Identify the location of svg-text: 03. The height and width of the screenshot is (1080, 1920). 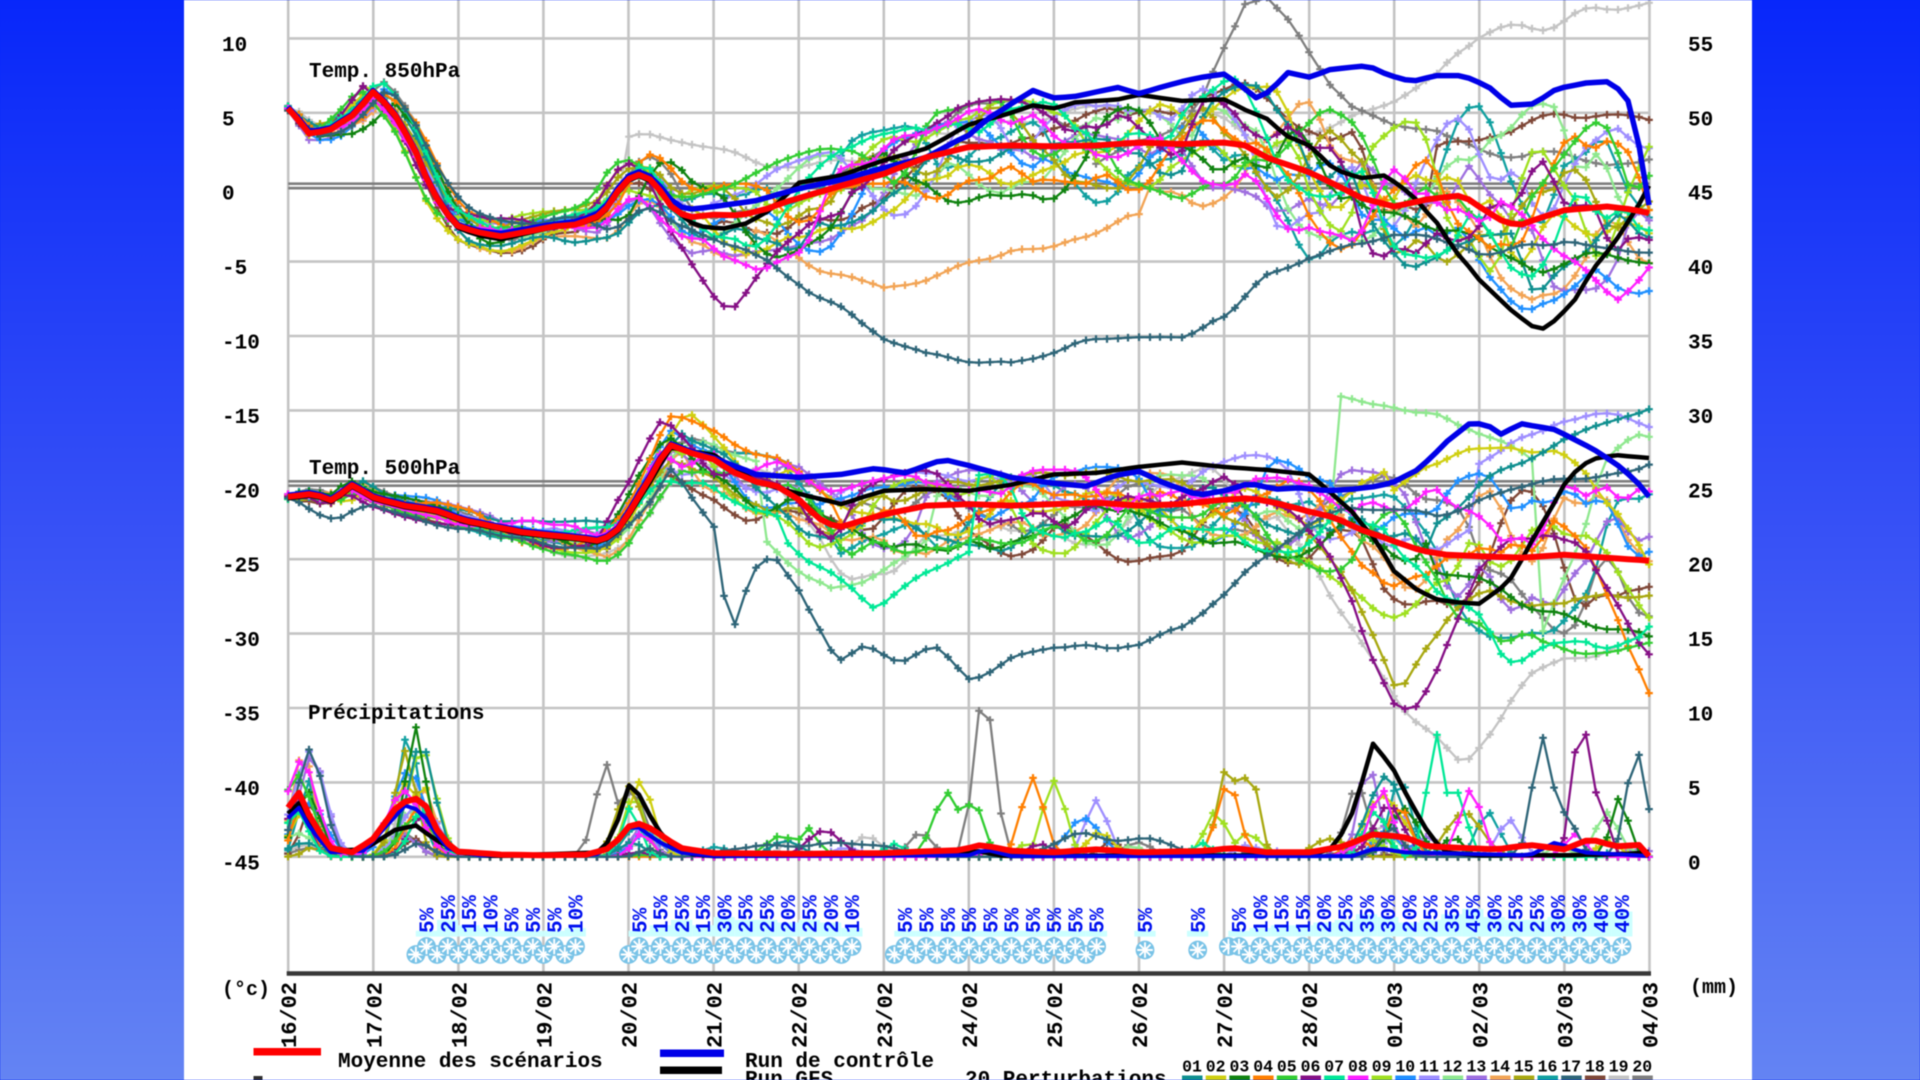
(1239, 1067).